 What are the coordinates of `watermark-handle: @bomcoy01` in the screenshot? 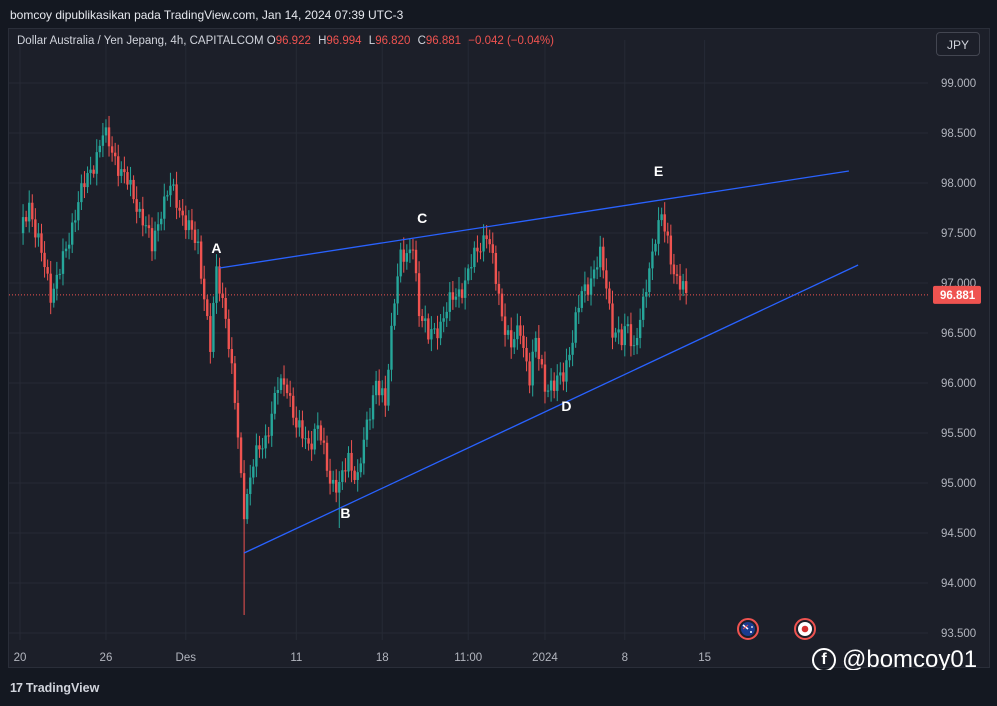 It's located at (910, 659).